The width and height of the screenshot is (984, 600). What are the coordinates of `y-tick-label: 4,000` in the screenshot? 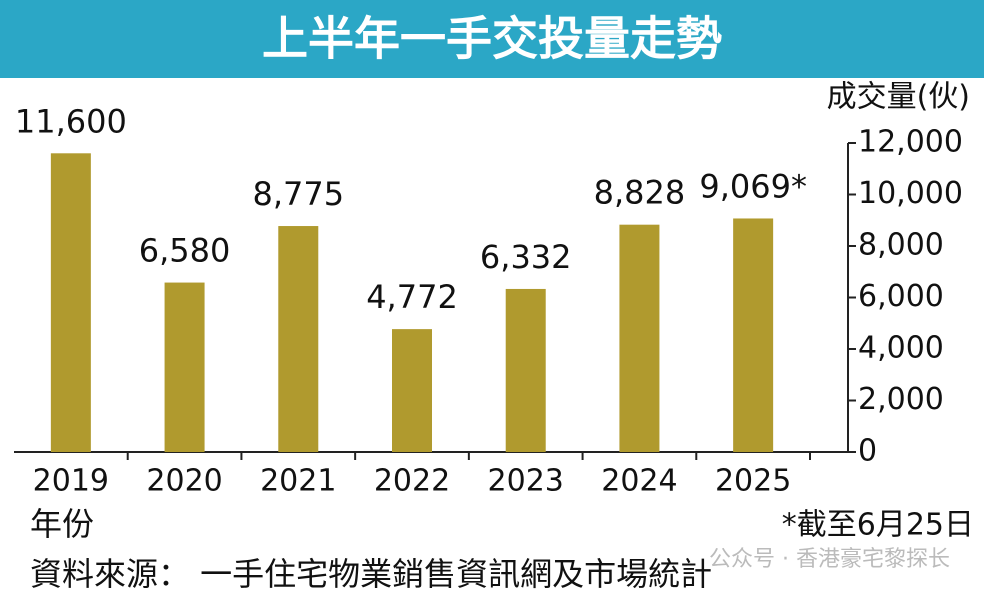 It's located at (901, 348).